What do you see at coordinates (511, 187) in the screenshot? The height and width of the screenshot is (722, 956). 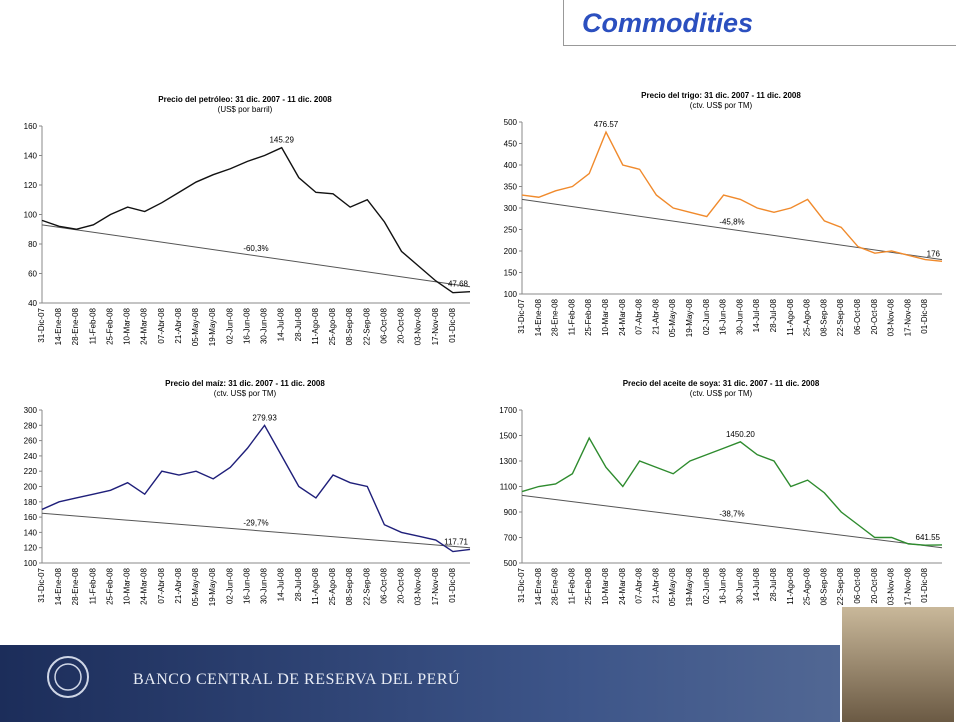 I see `y-tick-label: 350` at bounding box center [511, 187].